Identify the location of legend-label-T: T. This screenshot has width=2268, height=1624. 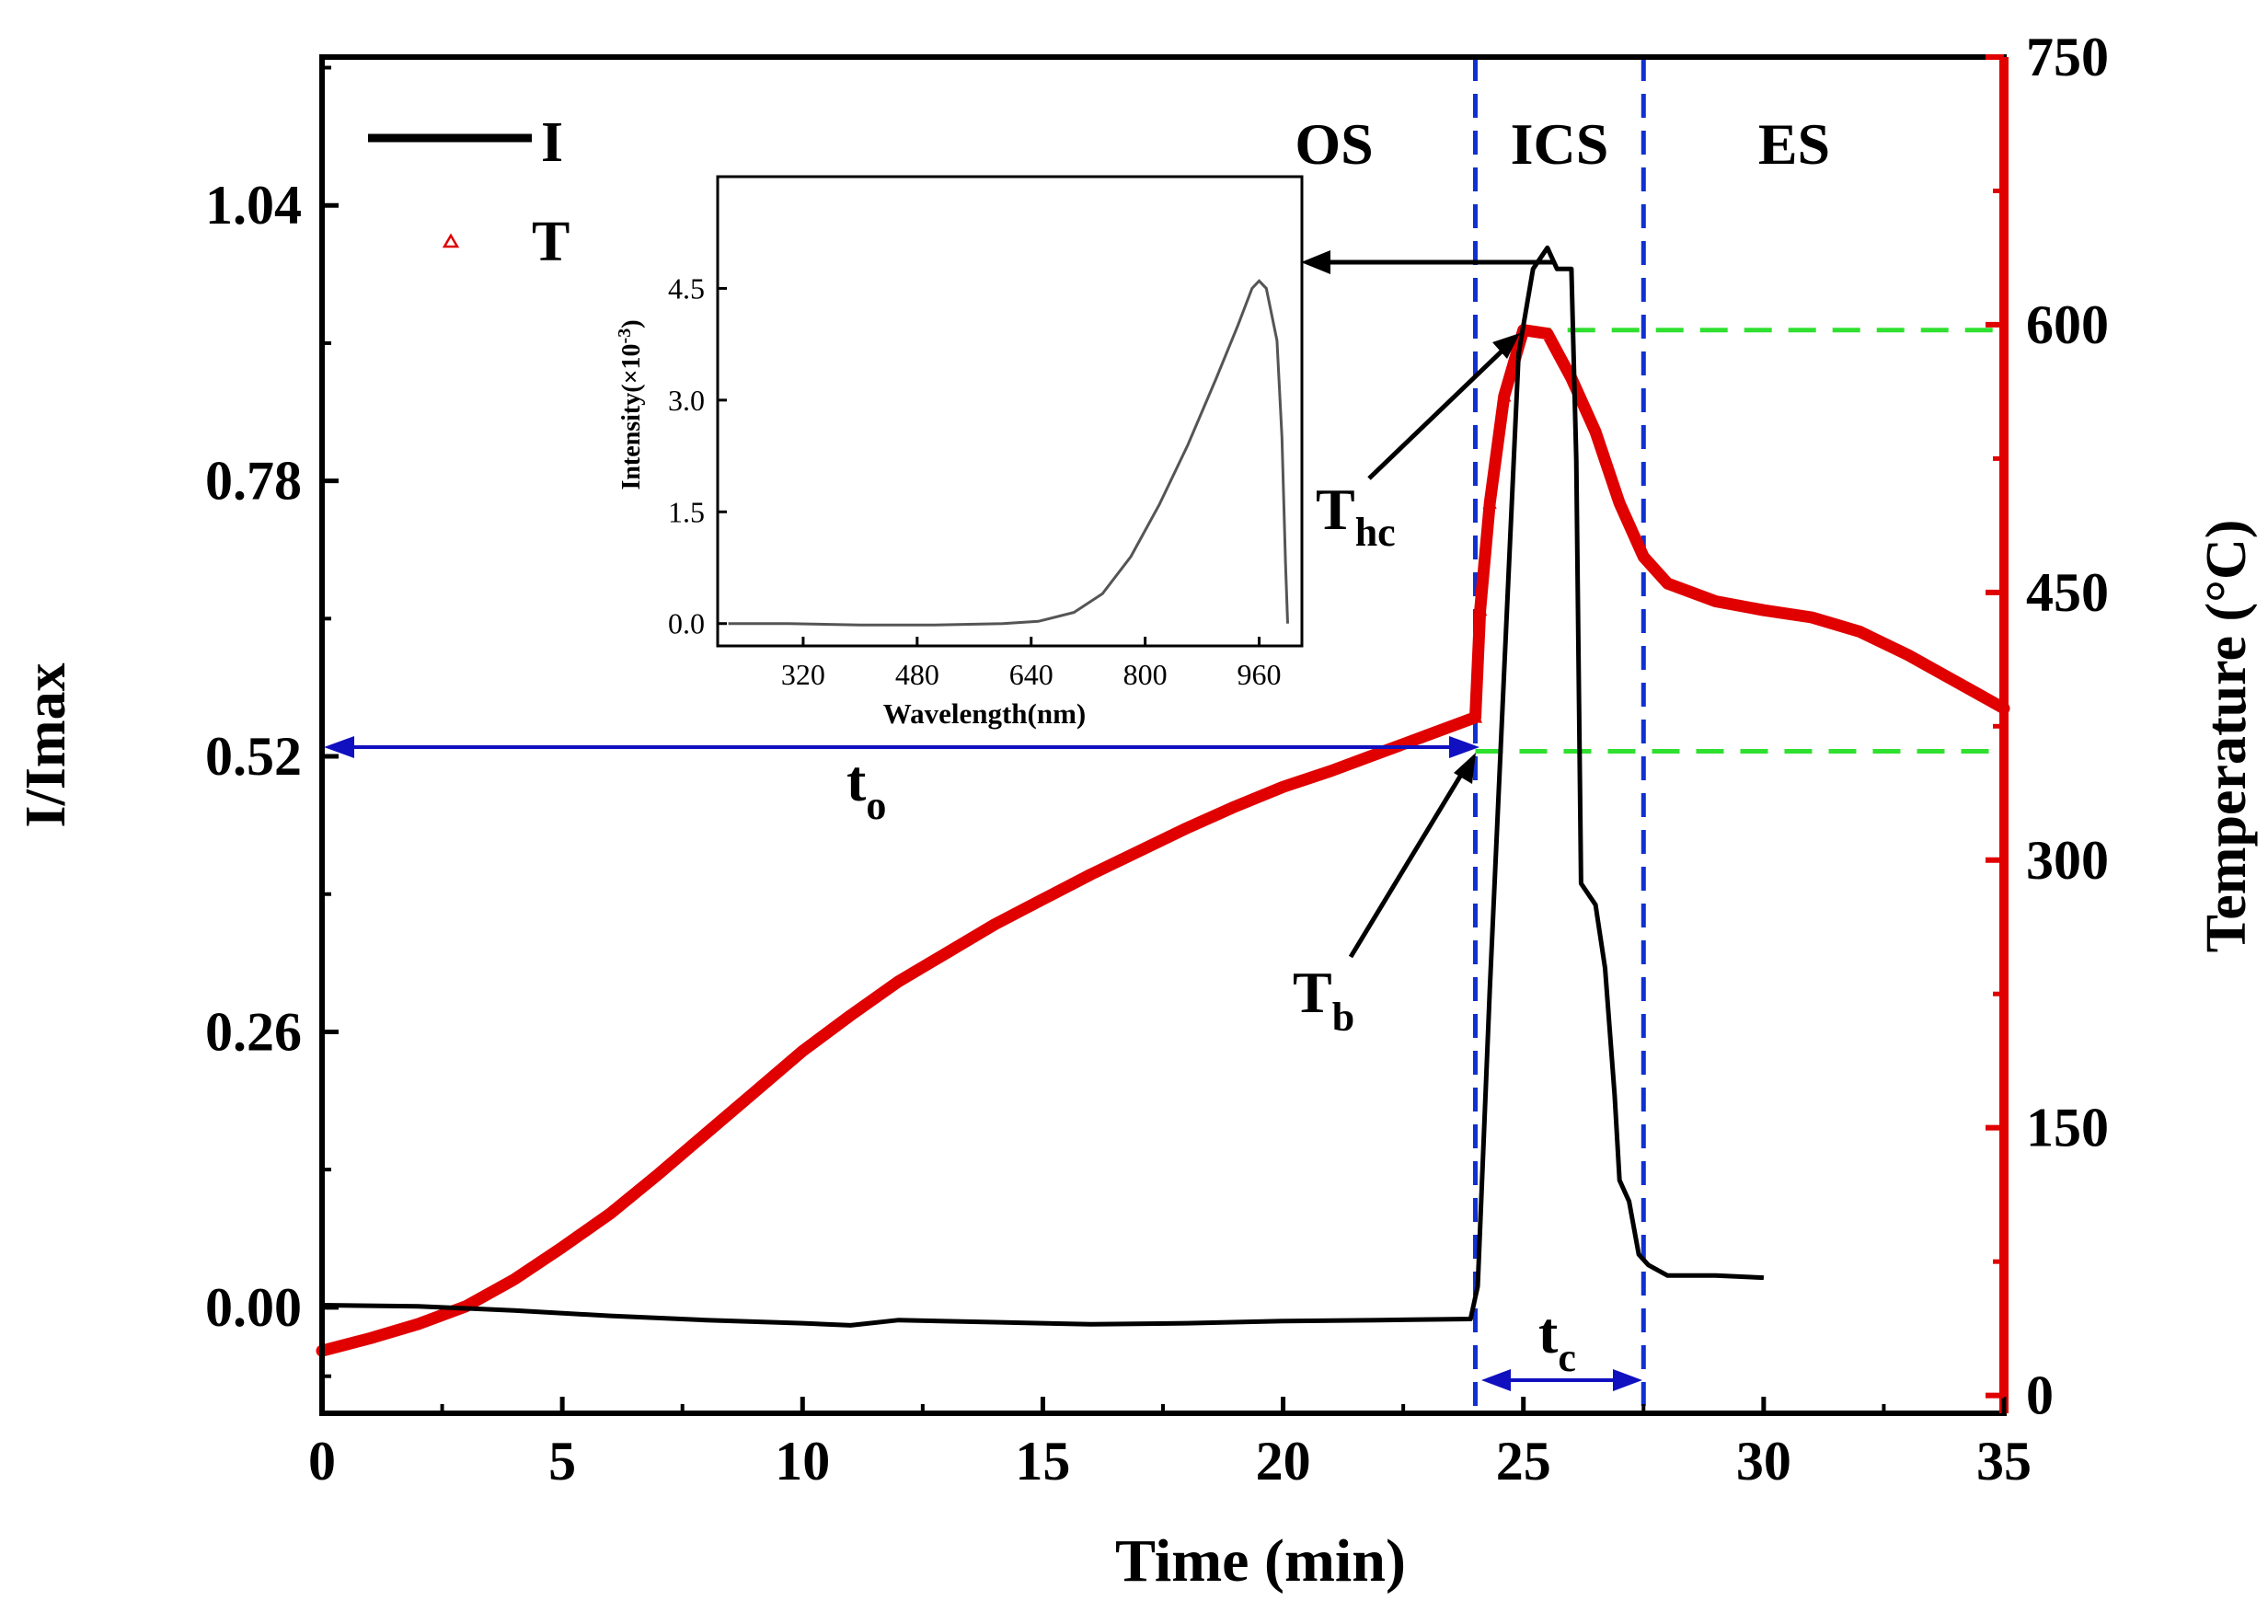
(551, 242).